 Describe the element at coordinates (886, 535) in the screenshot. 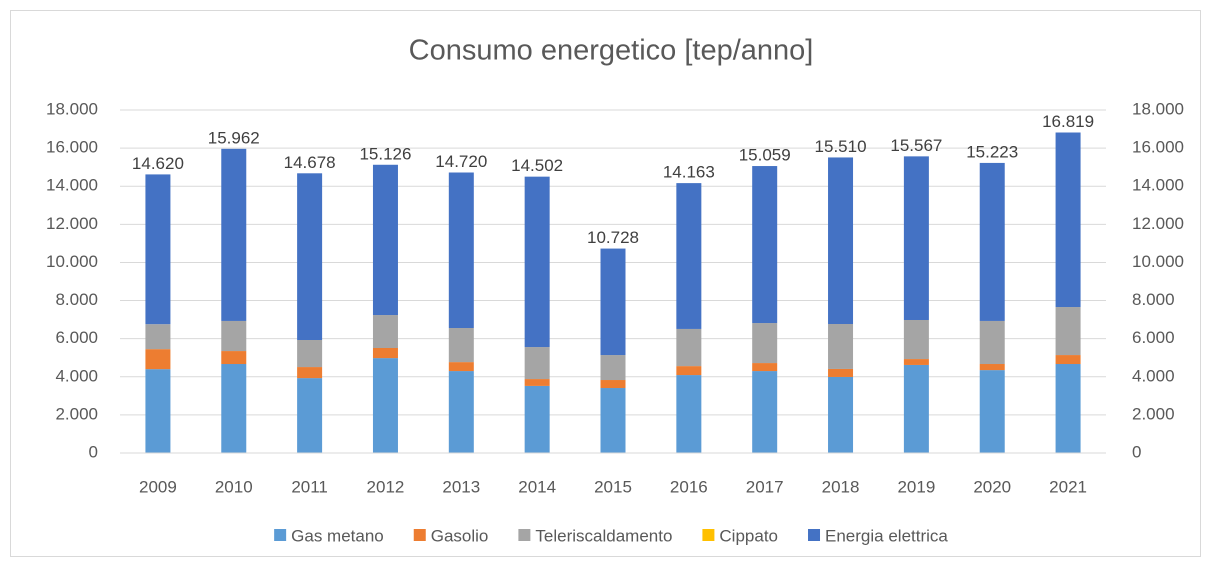

I see `legend-label: Energia elettrica` at that location.